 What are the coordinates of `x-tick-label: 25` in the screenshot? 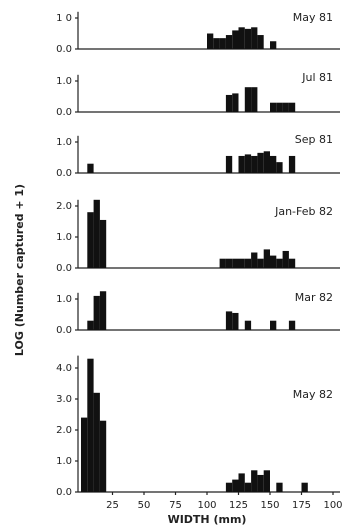 It's located at (112, 505).